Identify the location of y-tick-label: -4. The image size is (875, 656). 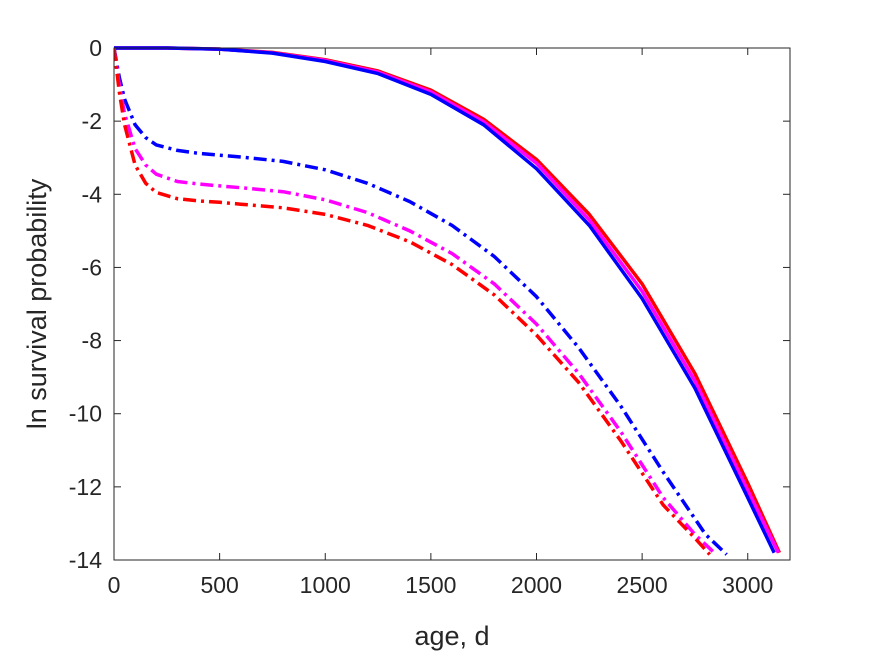
(92, 194).